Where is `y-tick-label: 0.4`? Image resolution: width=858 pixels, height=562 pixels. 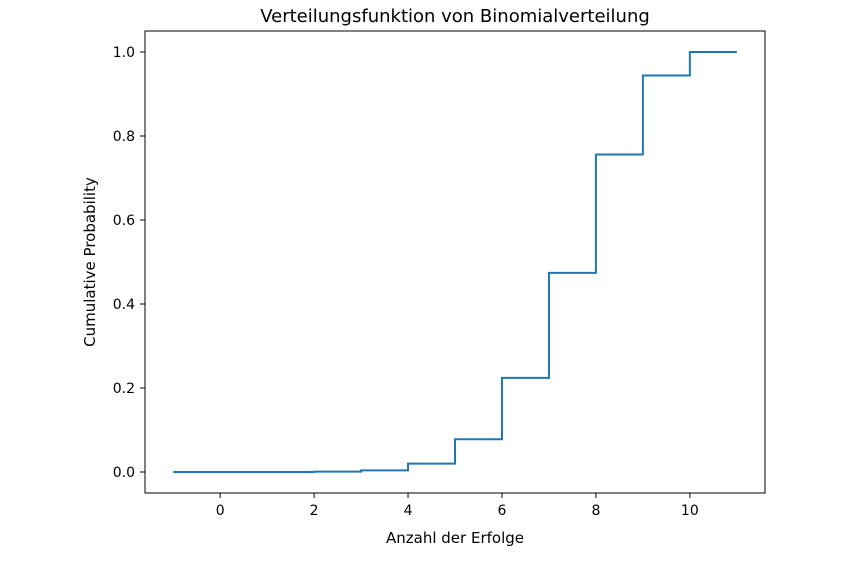 y-tick-label: 0.4 is located at coordinates (124, 305).